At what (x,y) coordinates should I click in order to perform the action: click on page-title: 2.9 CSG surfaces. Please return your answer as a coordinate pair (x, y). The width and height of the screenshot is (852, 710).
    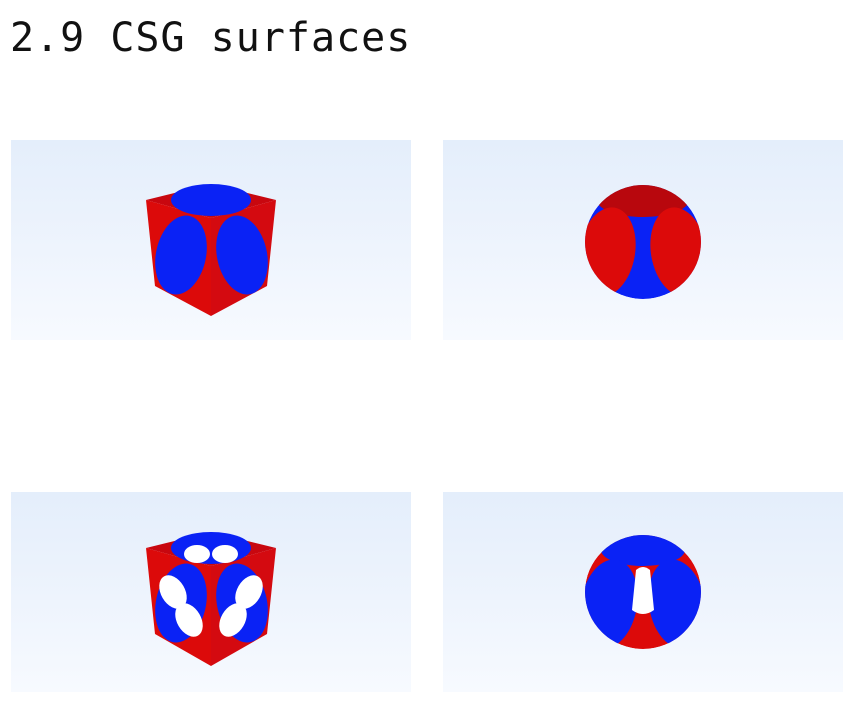
    Looking at the image, I should click on (211, 38).